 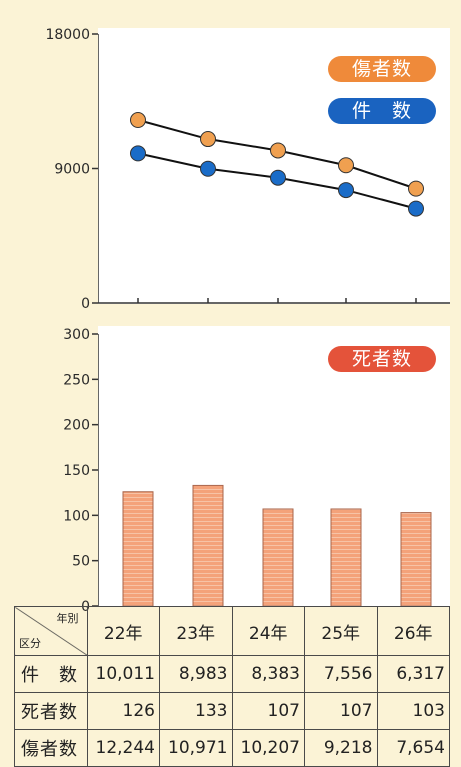 I want to click on y-tick-label: 50, so click(x=81, y=562).